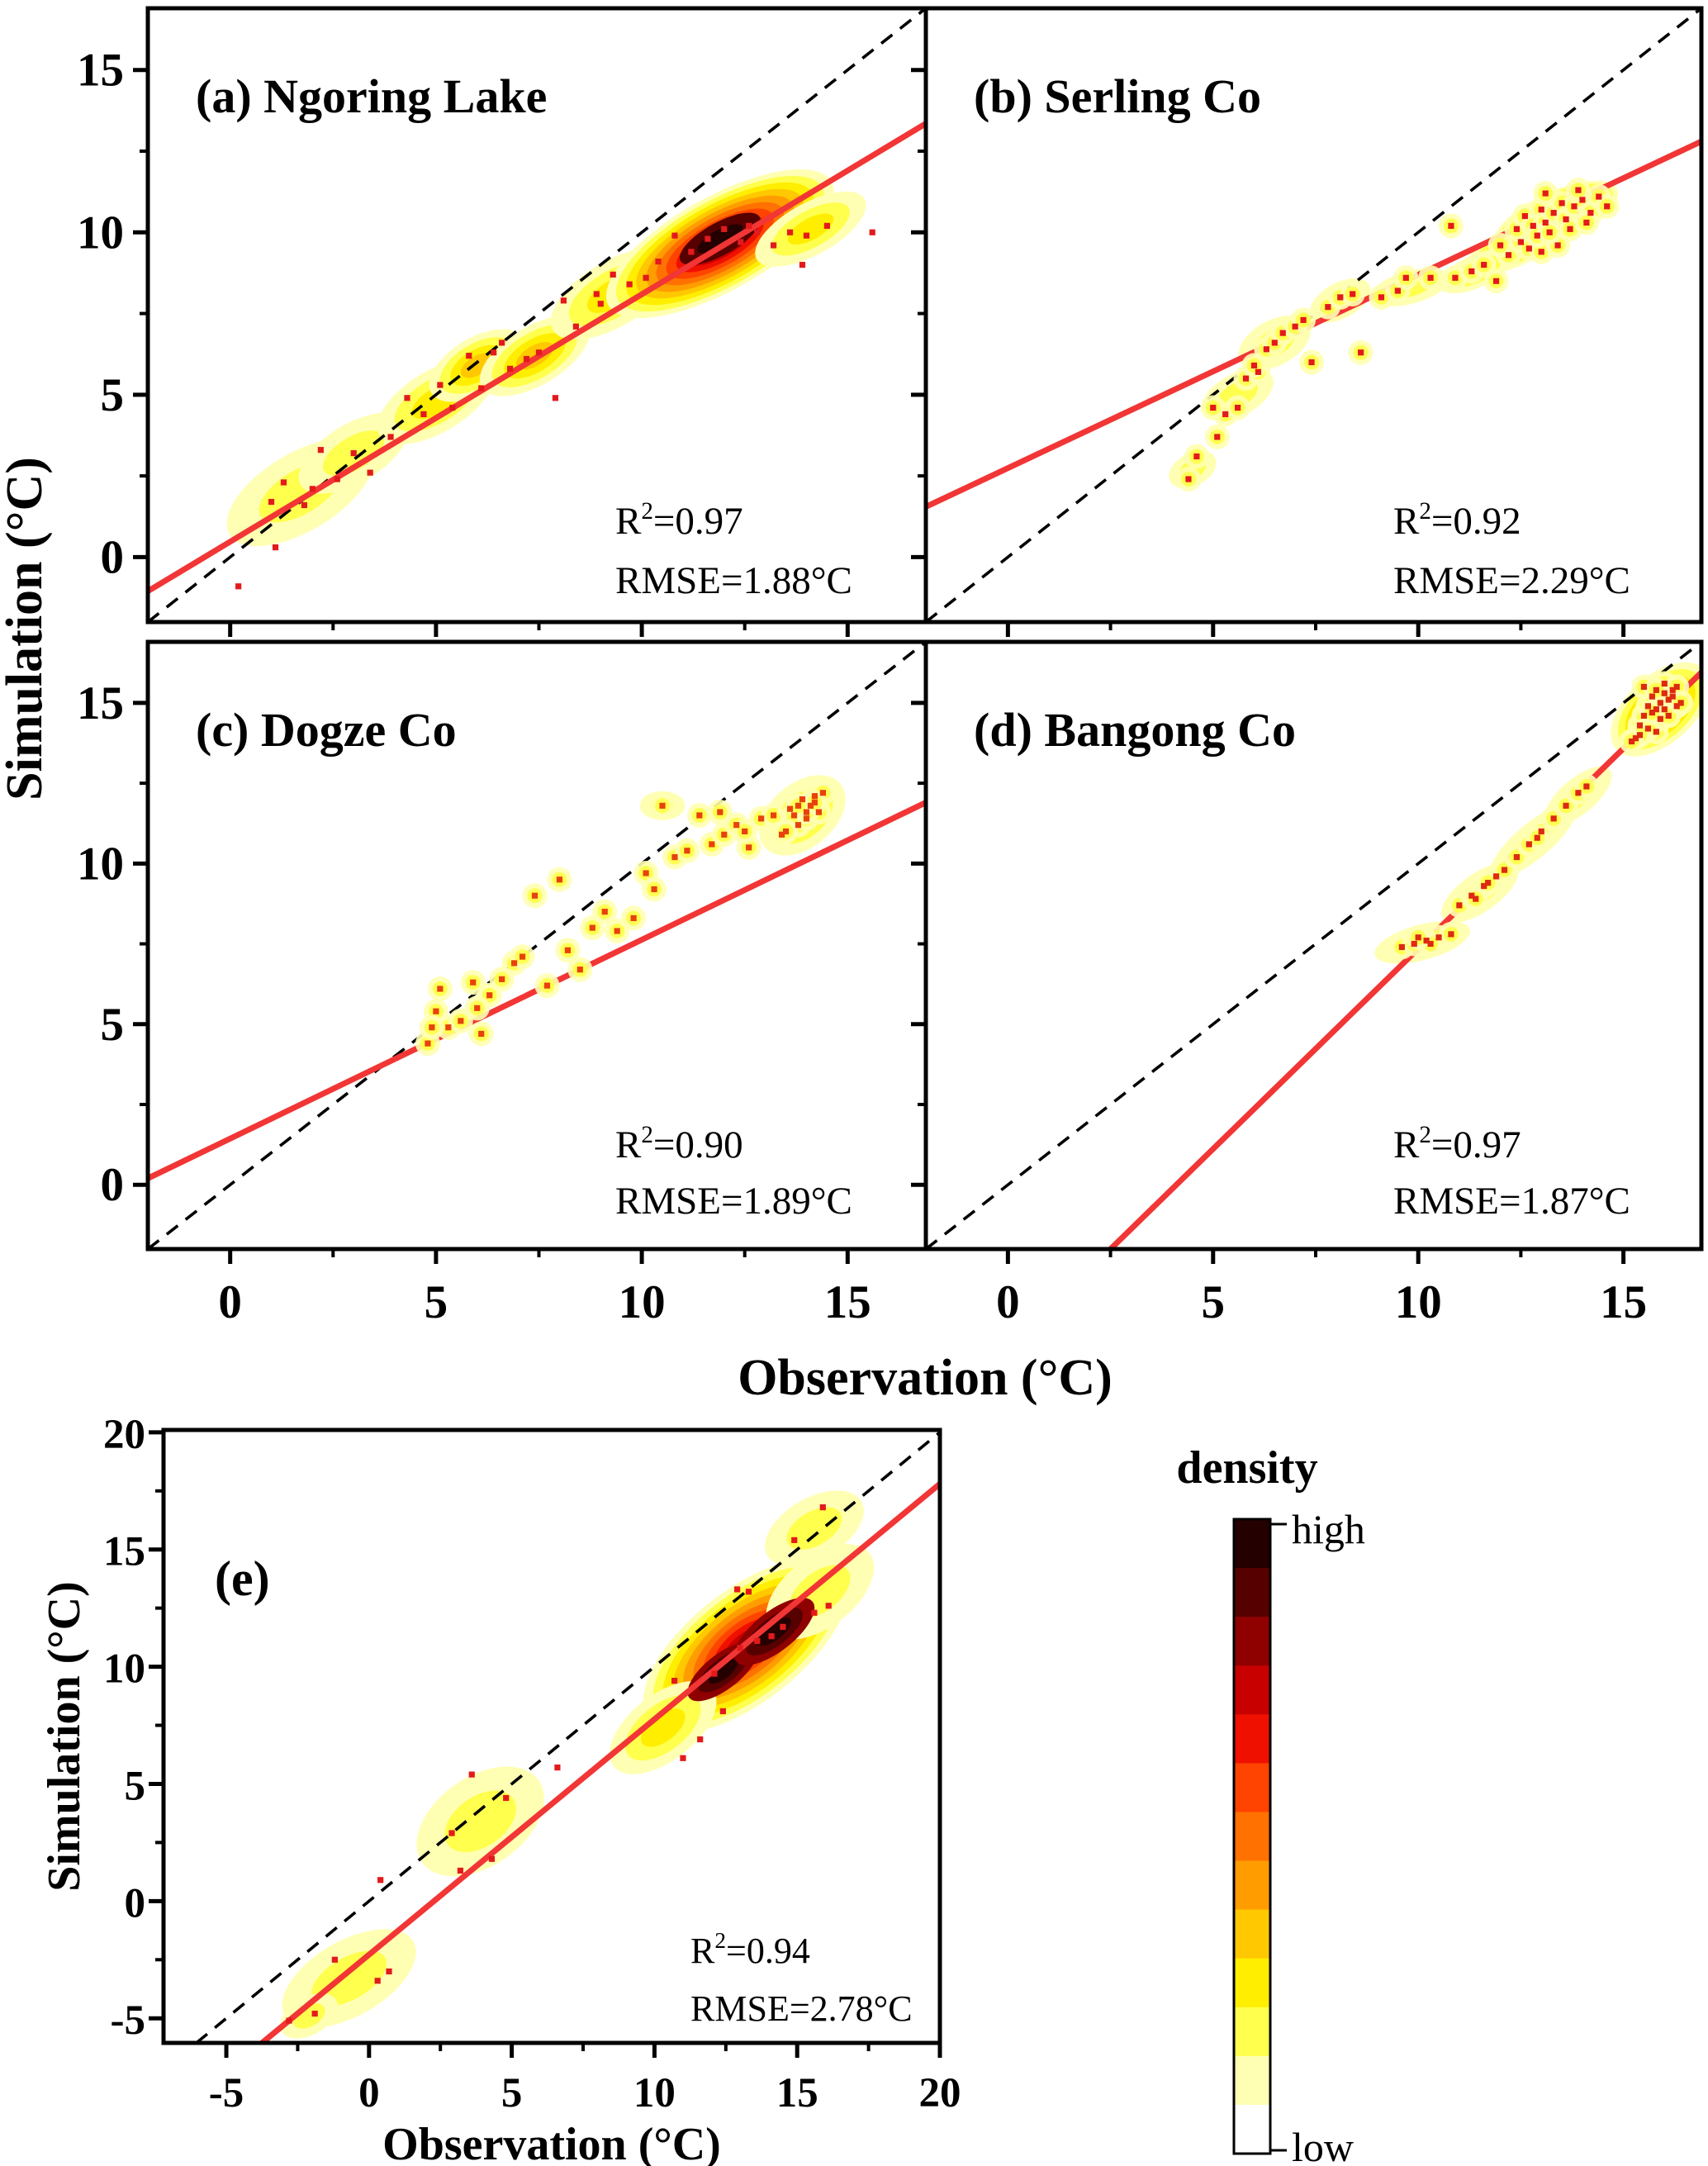  What do you see at coordinates (663, 1727) in the screenshot?
I see `panel-e-density-contour` at bounding box center [663, 1727].